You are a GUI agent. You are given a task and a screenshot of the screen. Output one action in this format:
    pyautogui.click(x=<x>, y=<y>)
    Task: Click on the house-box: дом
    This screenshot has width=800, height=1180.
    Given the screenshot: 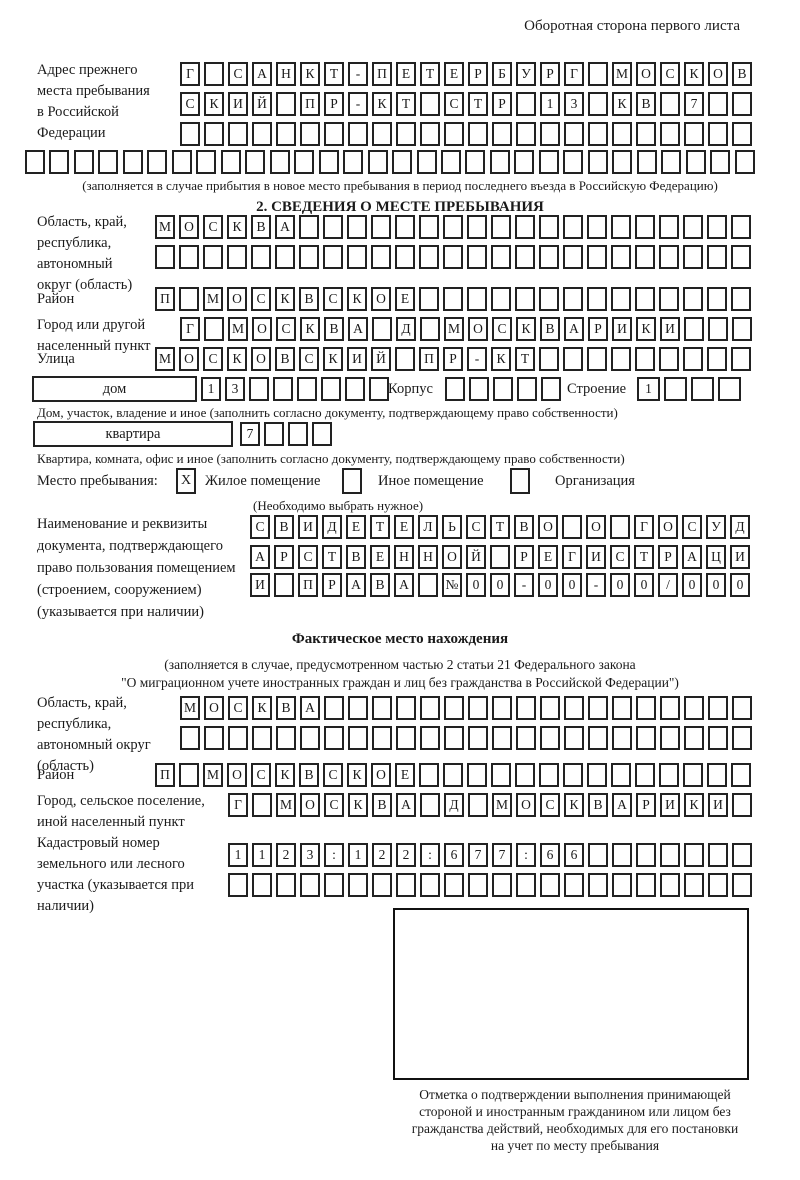 What is the action you would take?
    pyautogui.click(x=114, y=389)
    